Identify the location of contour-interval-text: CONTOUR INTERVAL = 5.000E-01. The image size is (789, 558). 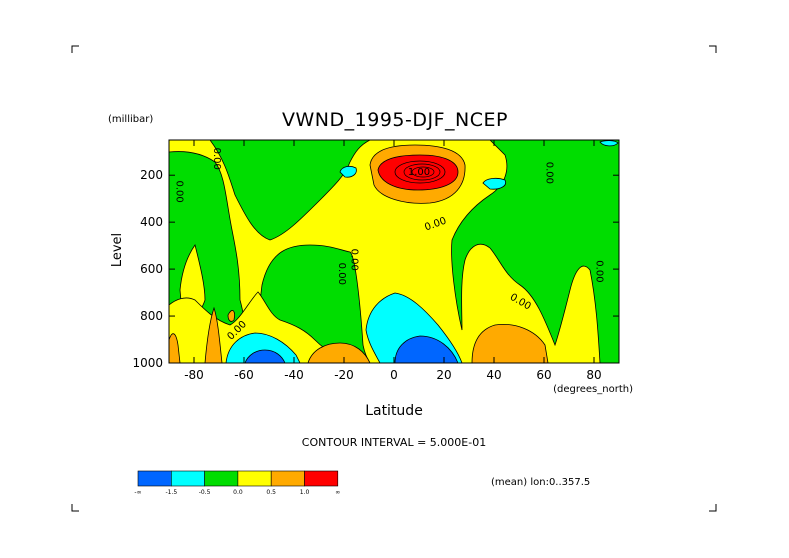
(394, 442).